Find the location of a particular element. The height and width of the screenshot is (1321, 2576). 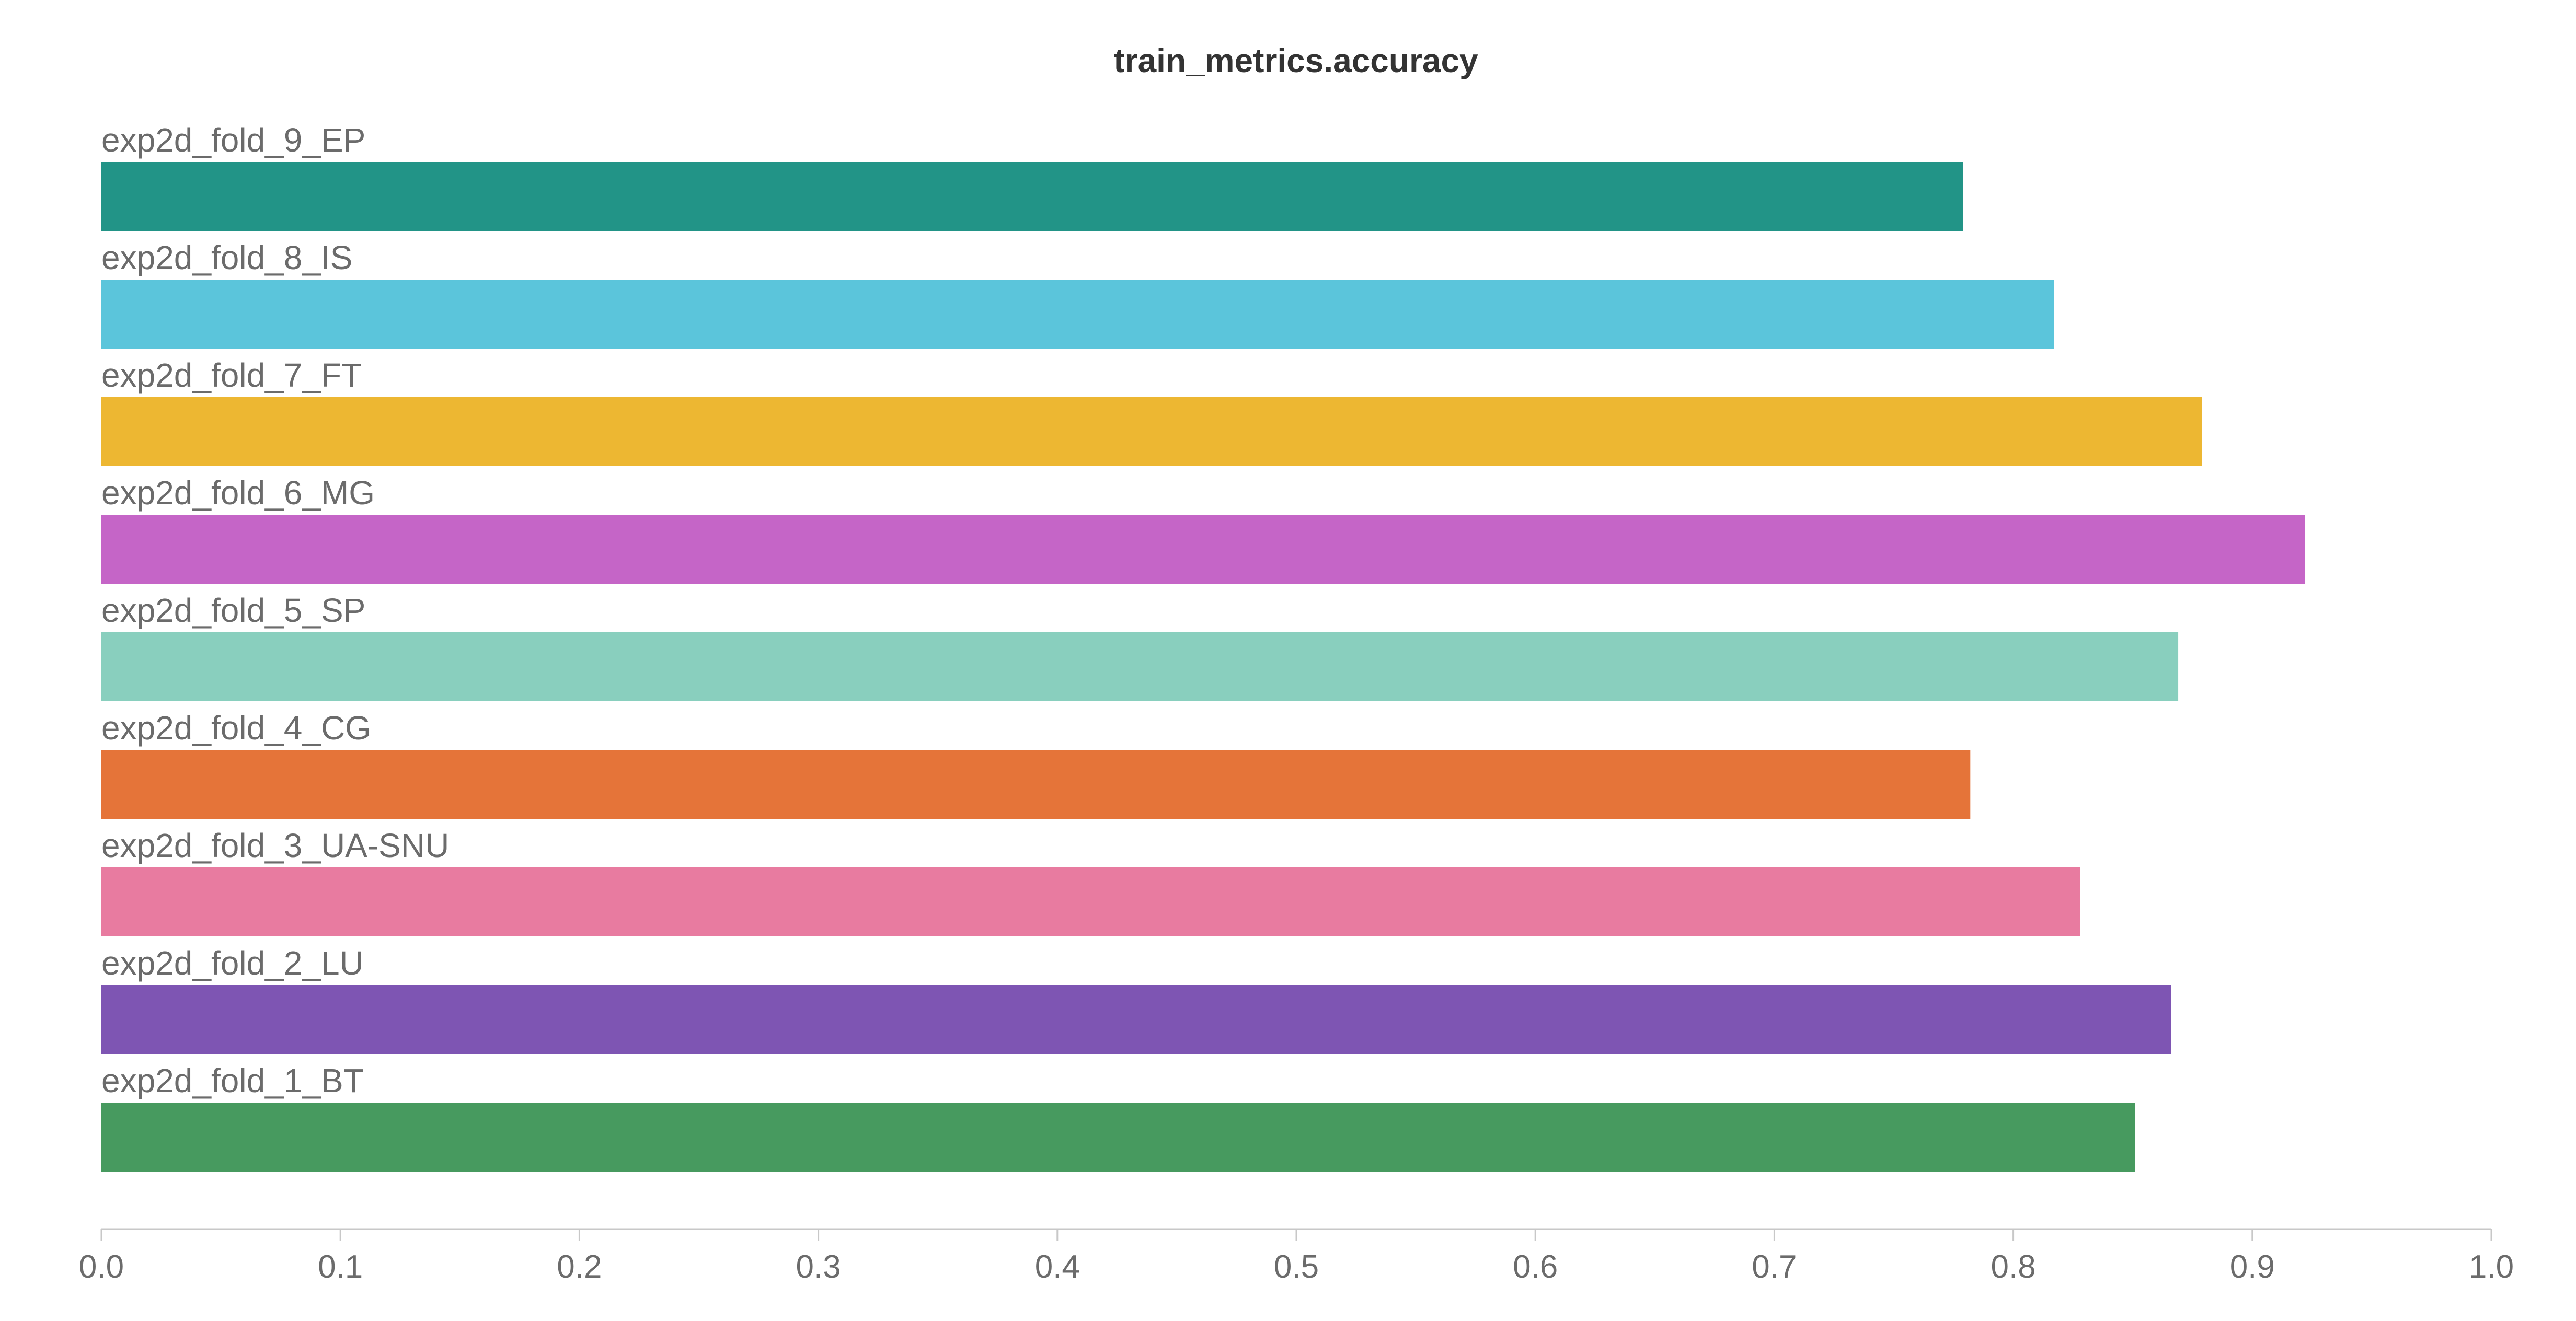

bar-label: exp2d_fold_9_EP is located at coordinates (233, 140).